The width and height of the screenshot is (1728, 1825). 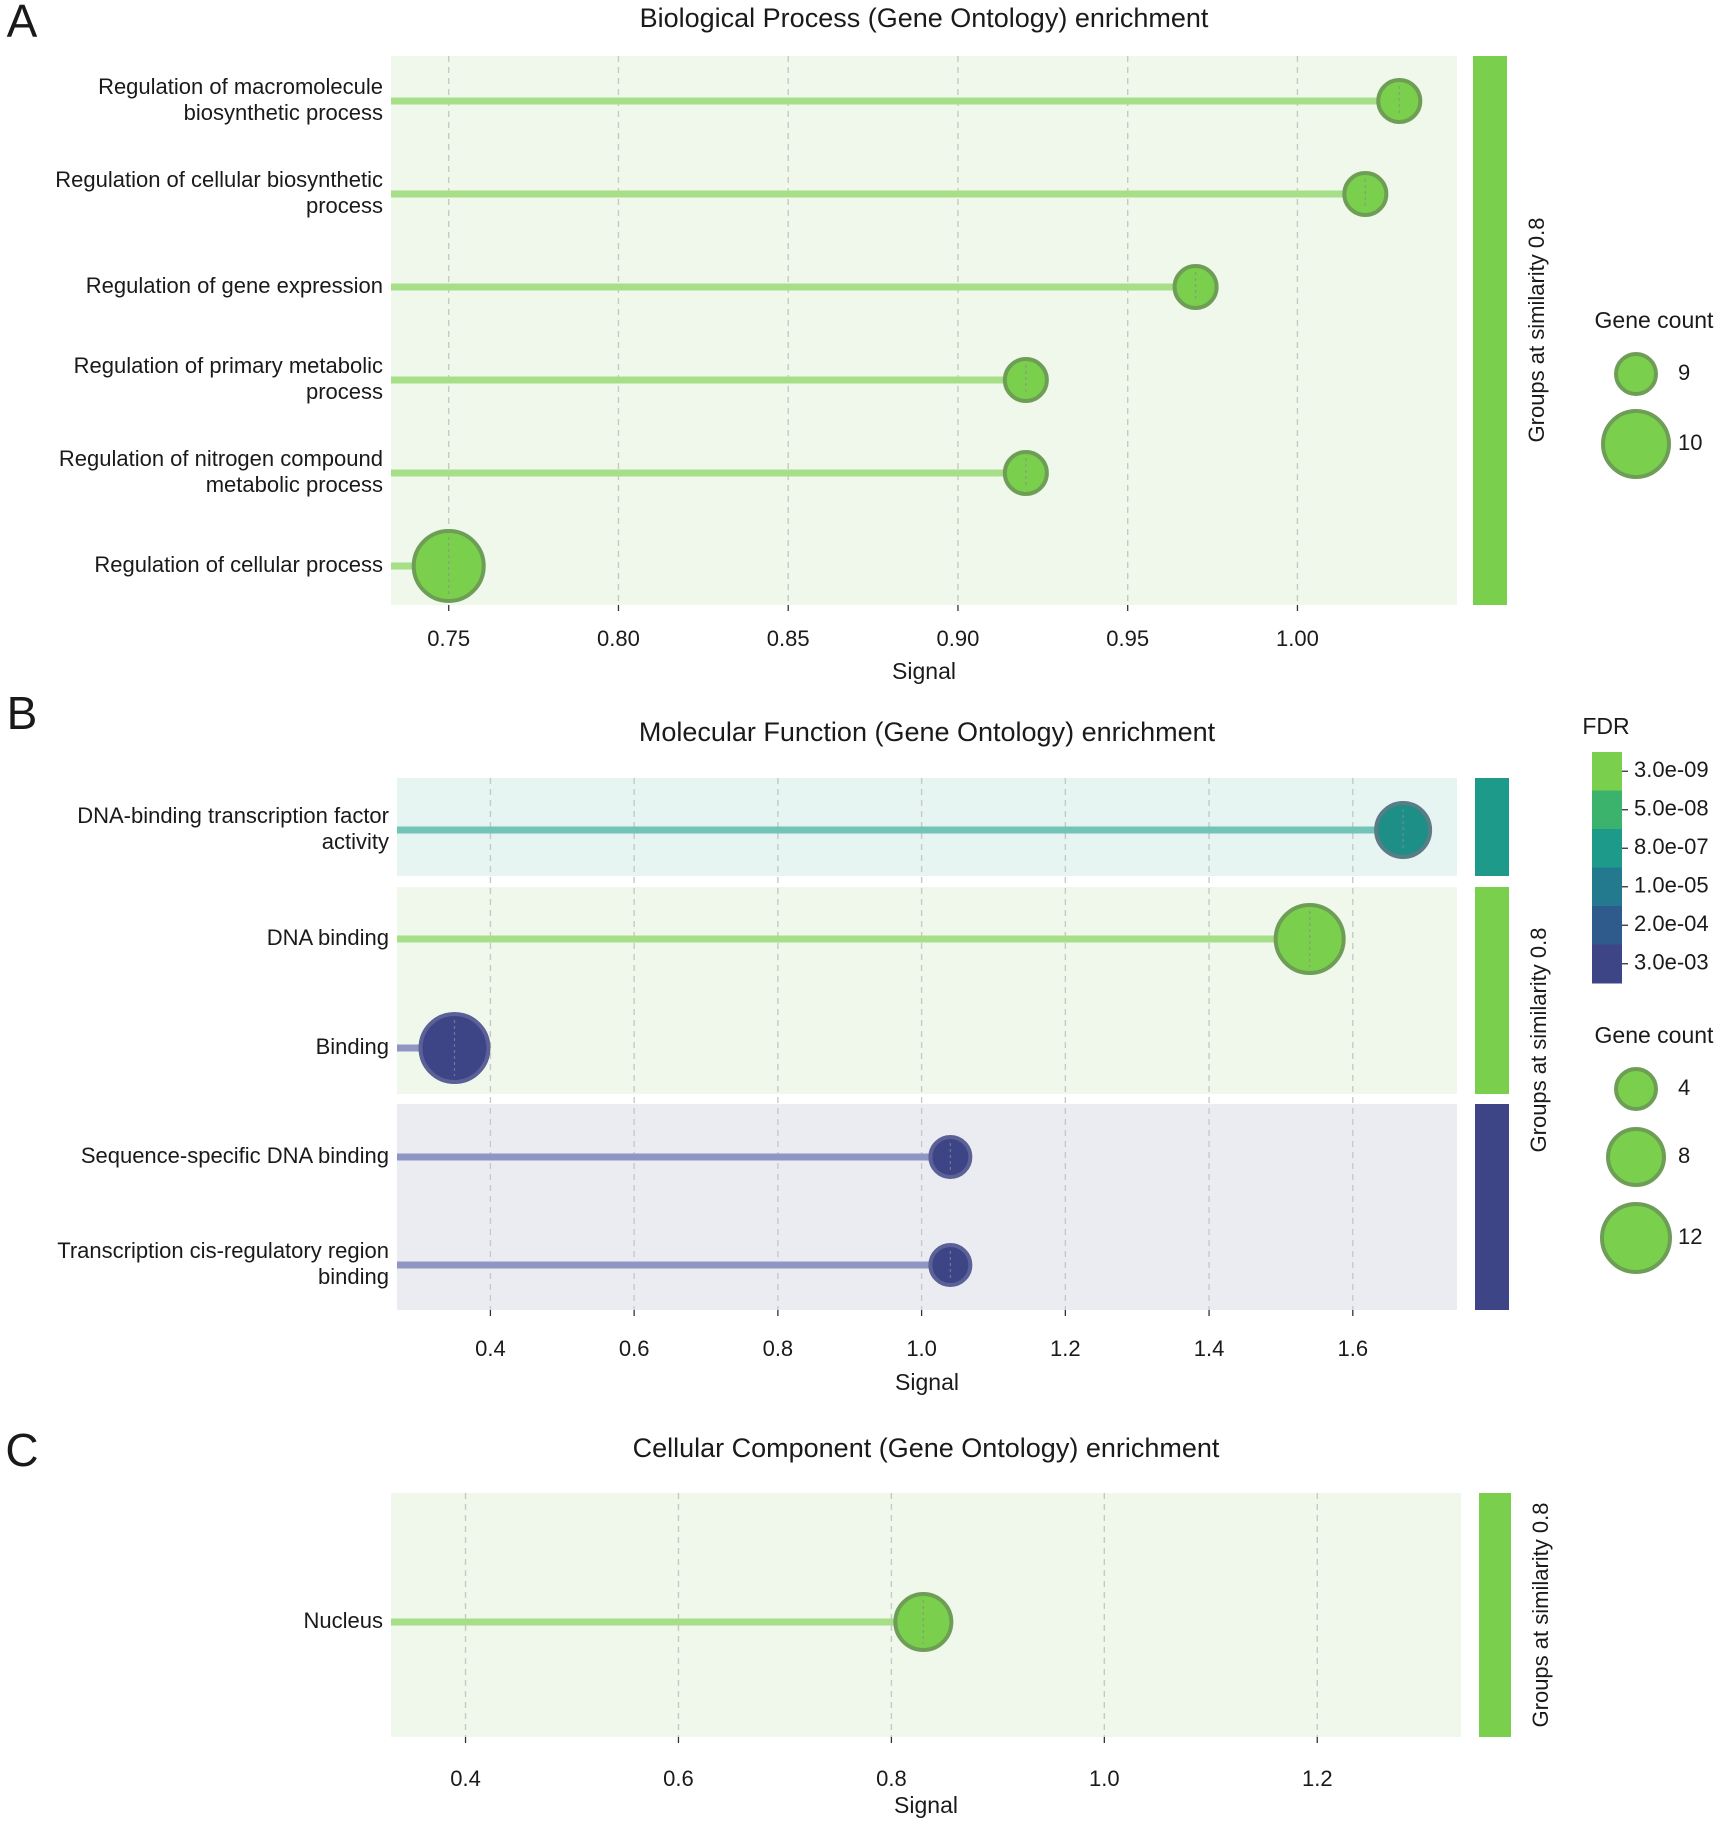 What do you see at coordinates (240, 86) in the screenshot?
I see `term-label: Regulation of macromolecule` at bounding box center [240, 86].